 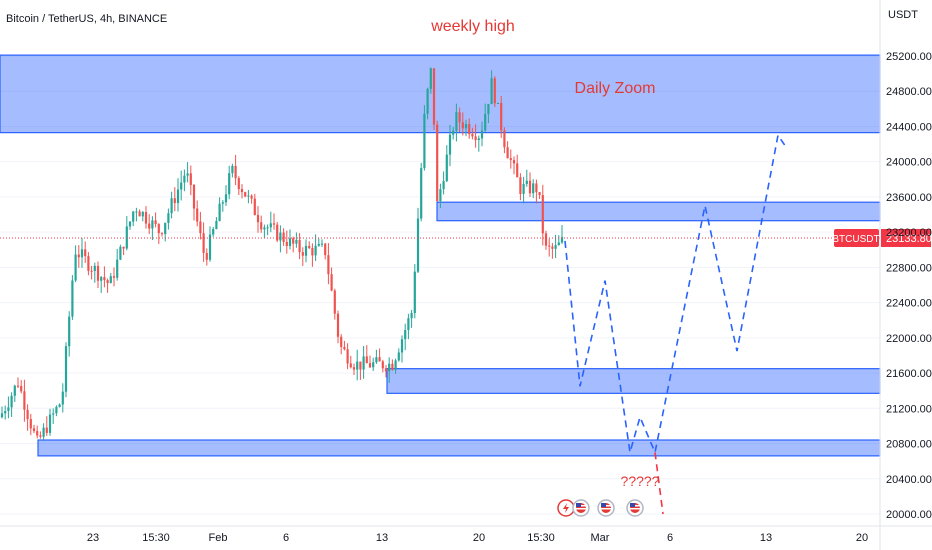 I want to click on x-tick-label: Feb, so click(x=218, y=538).